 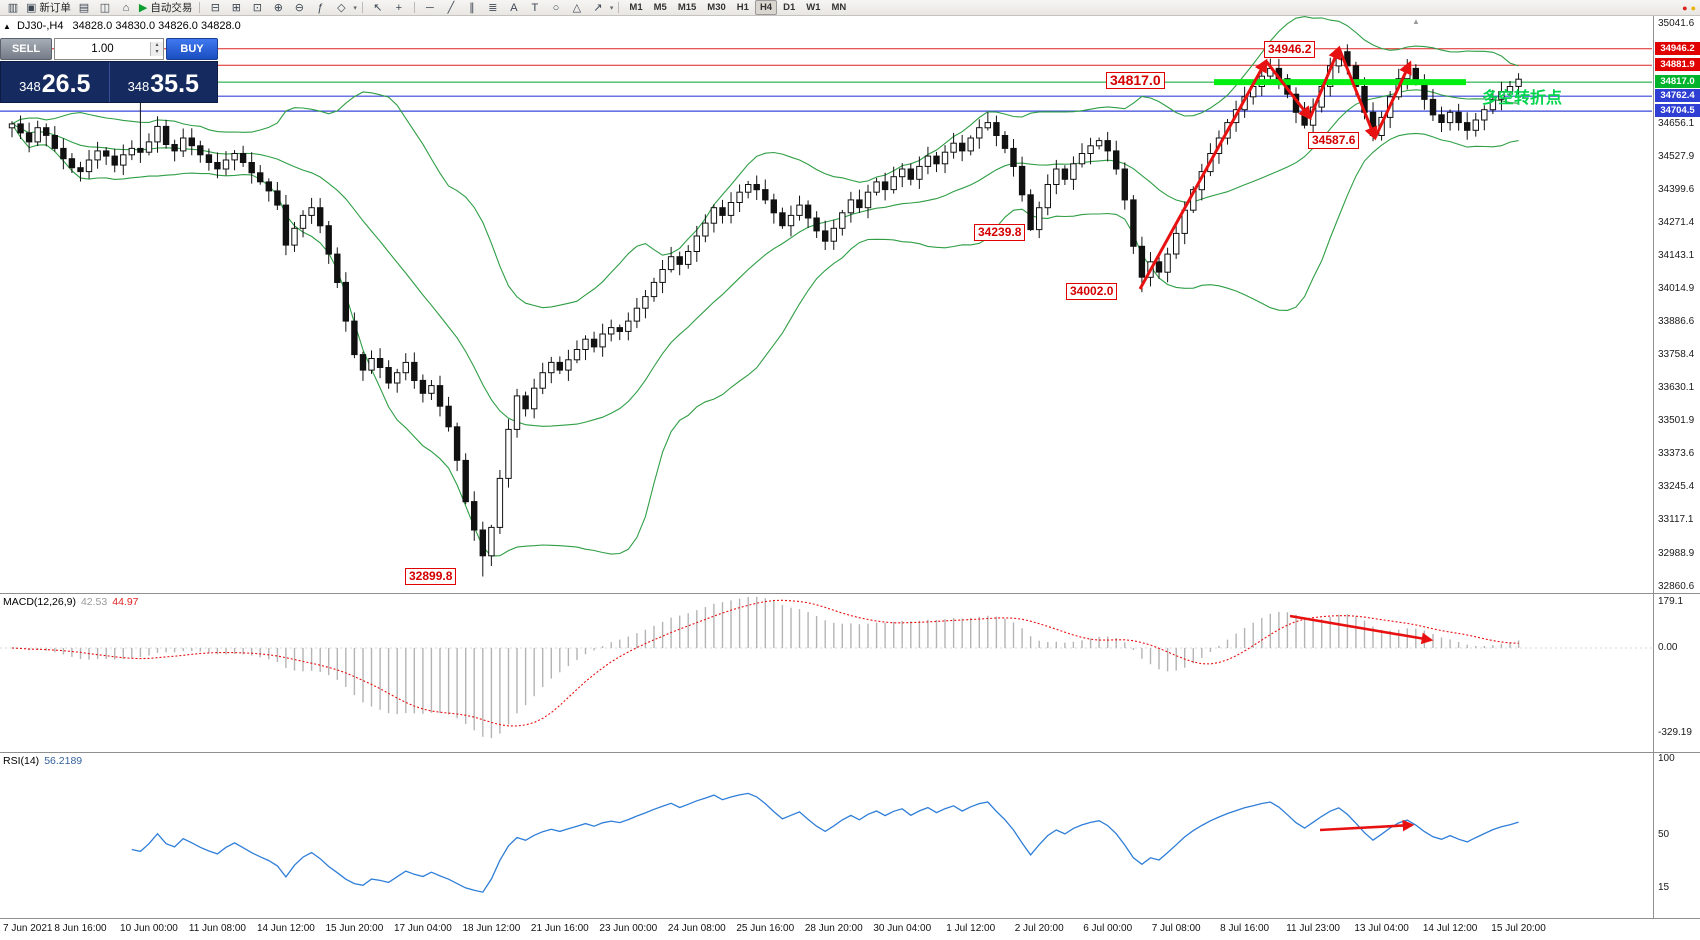 What do you see at coordinates (660, 7) in the screenshot?
I see `timeframe-m5: M5` at bounding box center [660, 7].